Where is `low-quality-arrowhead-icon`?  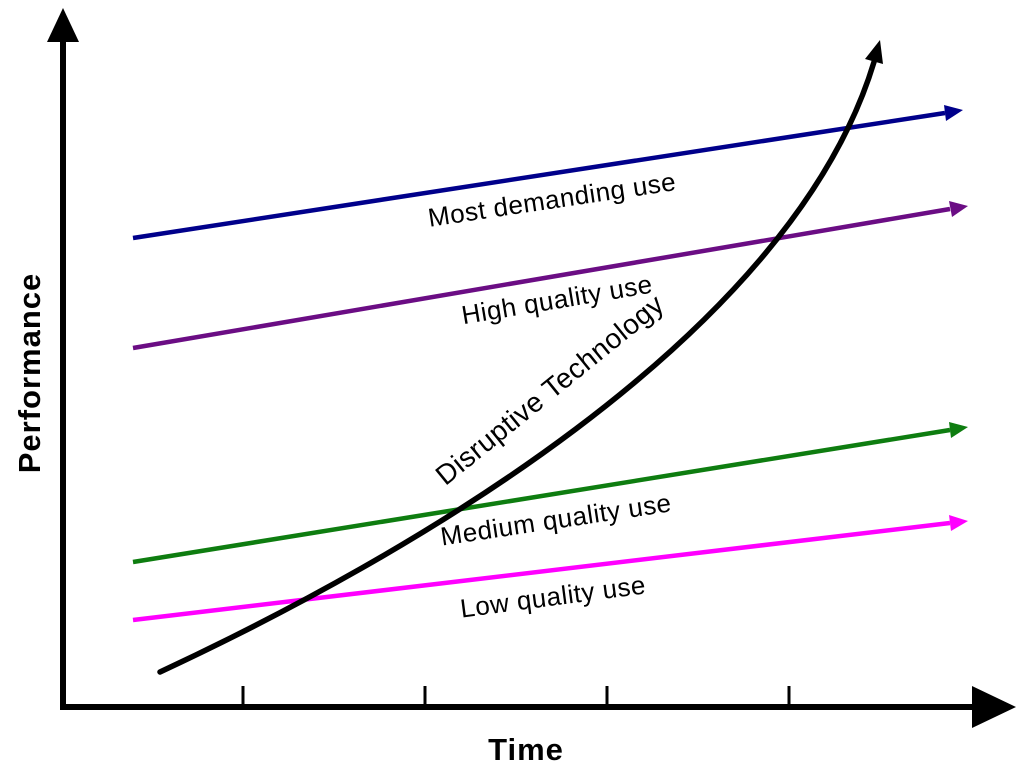 low-quality-arrowhead-icon is located at coordinates (958, 523).